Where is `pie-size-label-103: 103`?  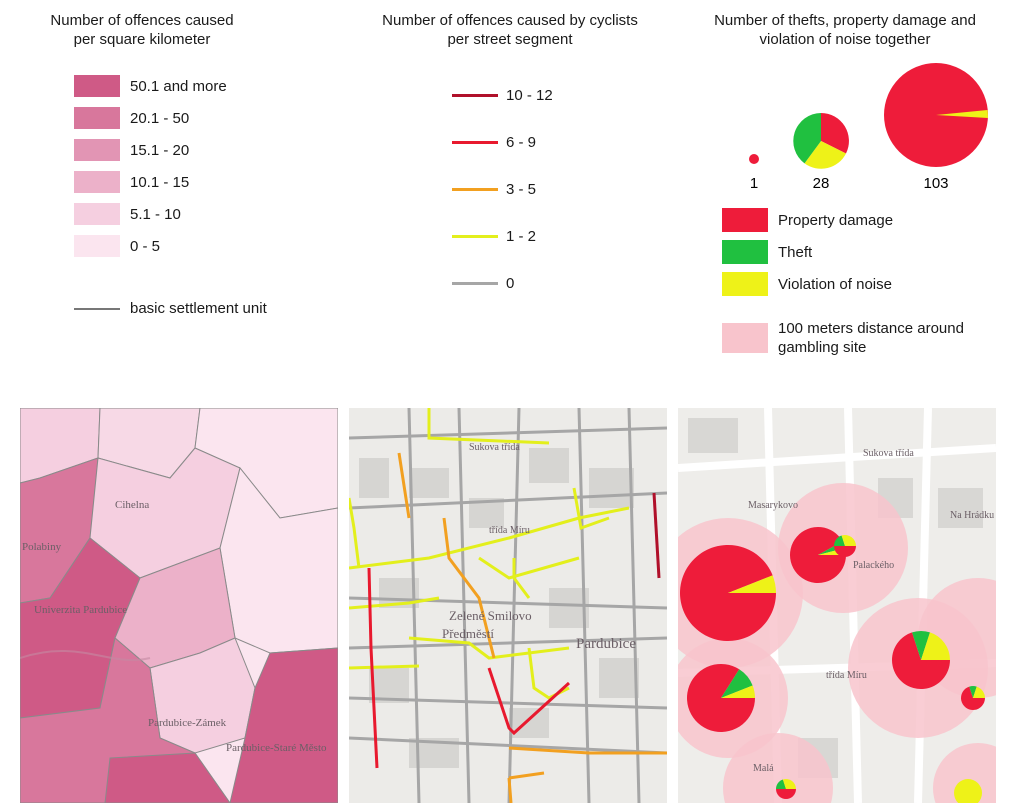
pie-size-label-103: 103 is located at coordinates (935, 183).